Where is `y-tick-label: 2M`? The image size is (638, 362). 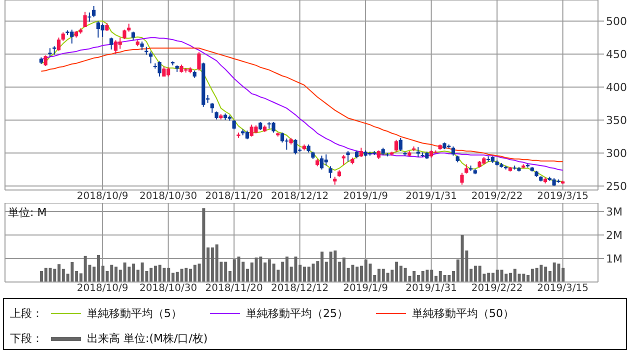 y-tick-label: 2M is located at coordinates (614, 235).